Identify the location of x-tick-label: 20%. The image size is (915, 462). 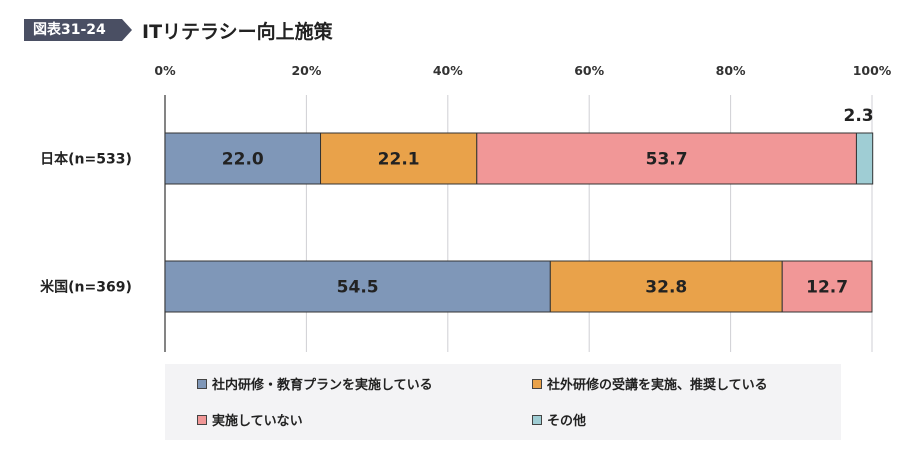
(306, 70).